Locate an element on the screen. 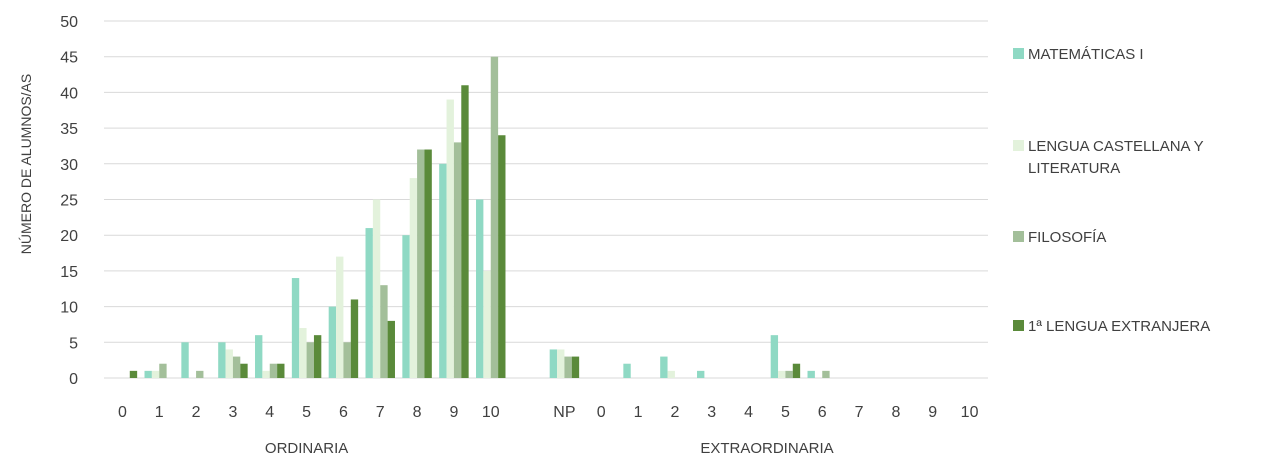  y-tick-label: 45 is located at coordinates (69, 58).